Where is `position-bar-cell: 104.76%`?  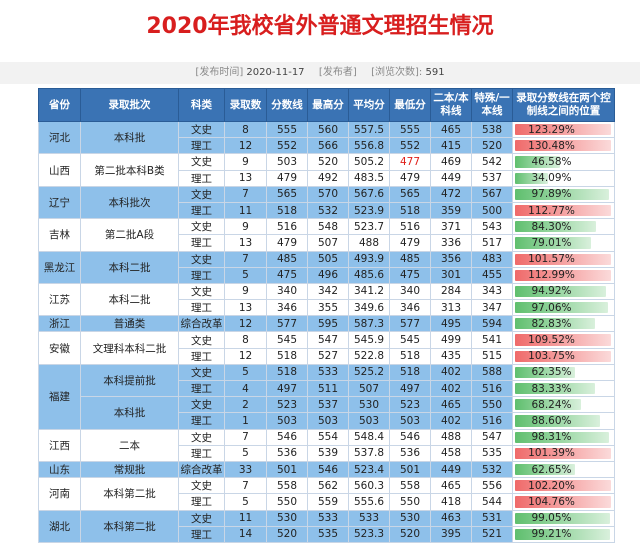
position-bar-cell: 104.76% is located at coordinates (563, 502).